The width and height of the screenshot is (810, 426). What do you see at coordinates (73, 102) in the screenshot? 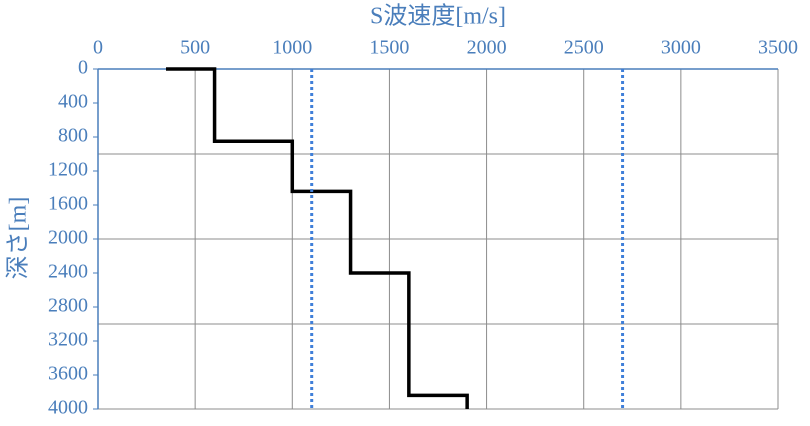
I see `y-tick-label: 400` at bounding box center [73, 102].